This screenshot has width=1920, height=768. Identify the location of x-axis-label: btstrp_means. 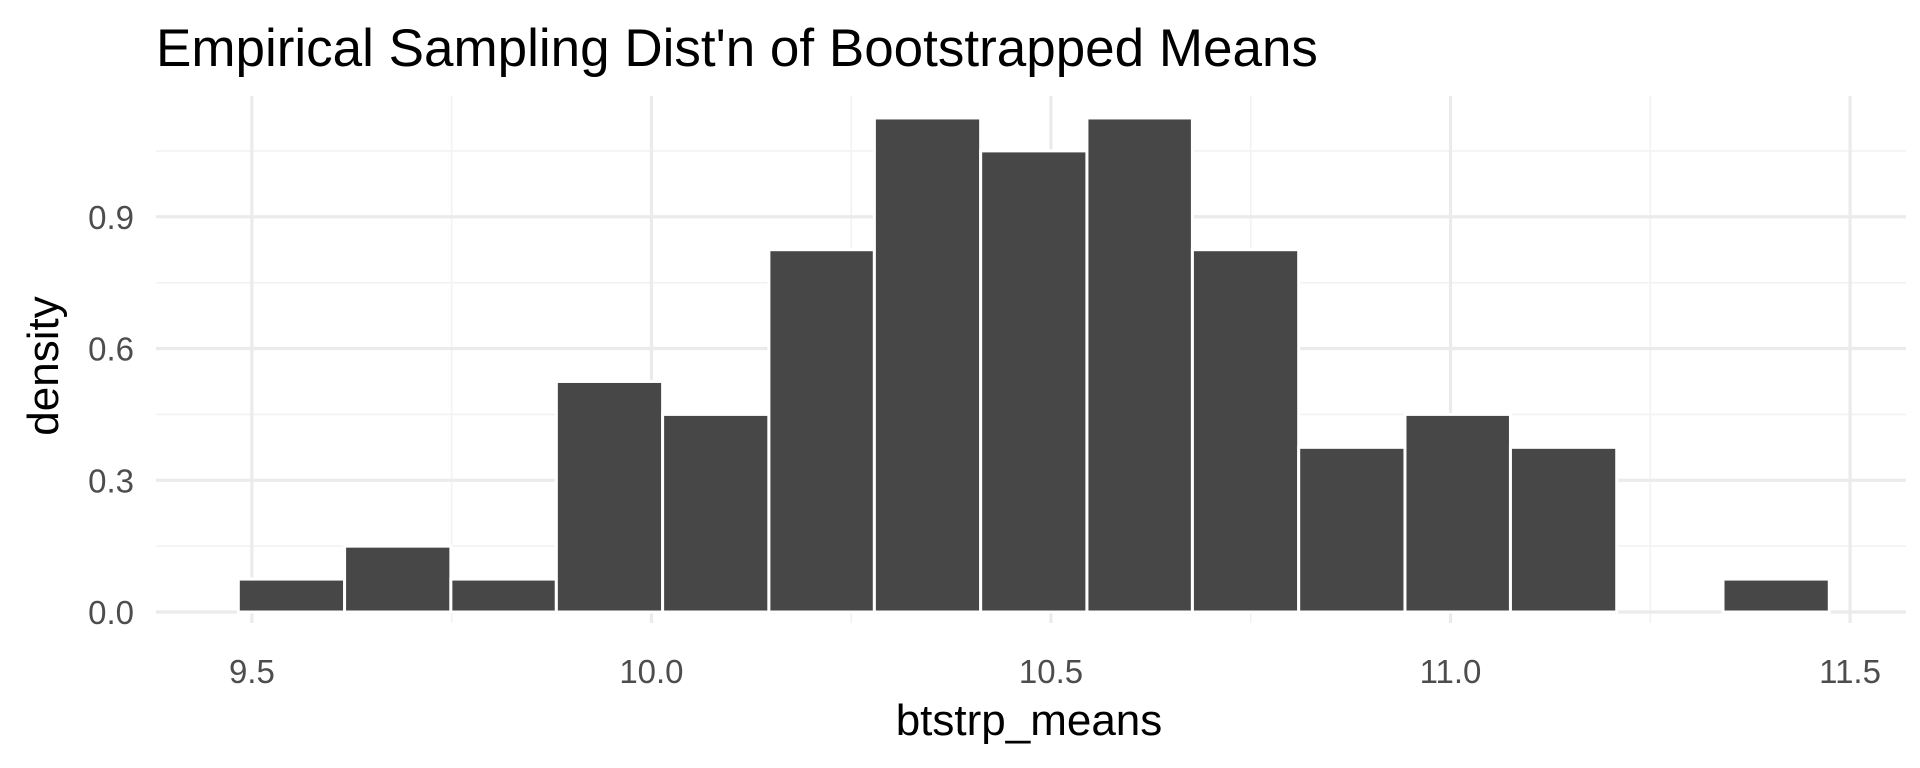
(1029, 720).